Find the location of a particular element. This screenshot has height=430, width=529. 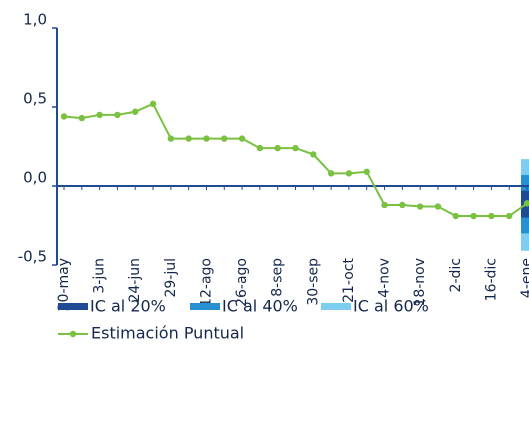

legend-label: IC al 20% is located at coordinates (128, 306).